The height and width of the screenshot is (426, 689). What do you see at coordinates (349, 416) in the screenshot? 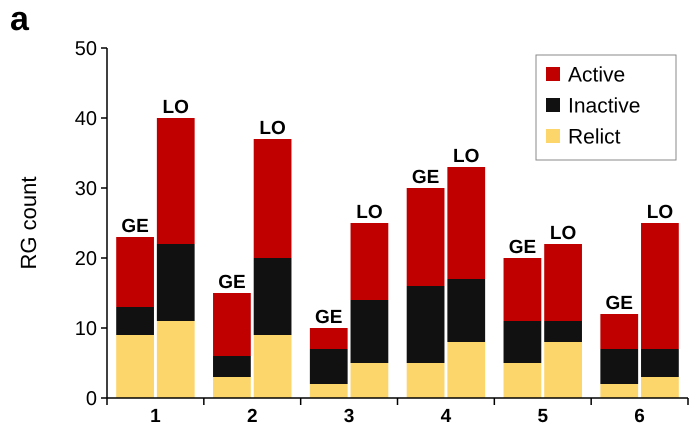
I see `text: 3` at bounding box center [349, 416].